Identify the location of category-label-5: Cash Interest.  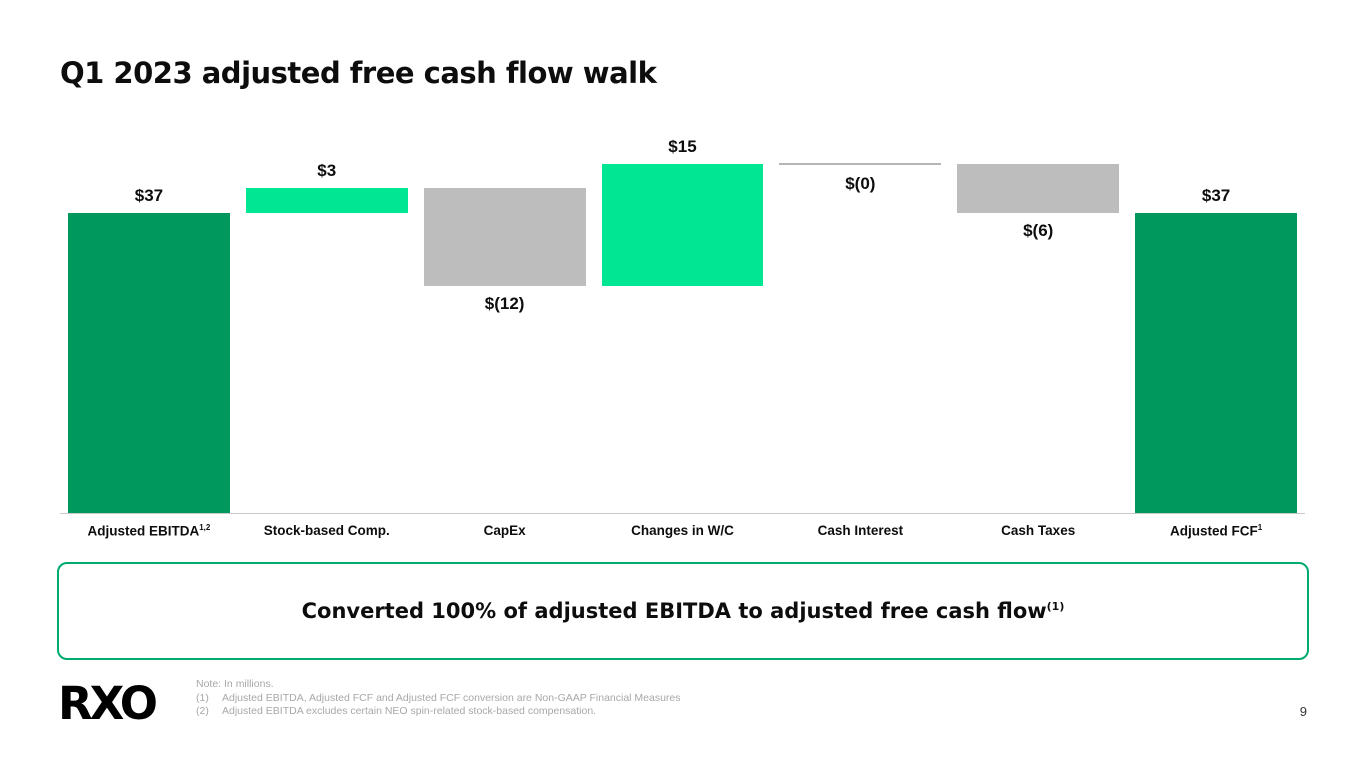
(860, 530).